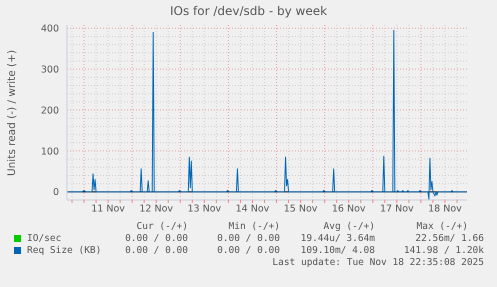 Image resolution: width=497 pixels, height=287 pixels. Describe the element at coordinates (55, 192) in the screenshot. I see `y-tick-label: 0` at that location.